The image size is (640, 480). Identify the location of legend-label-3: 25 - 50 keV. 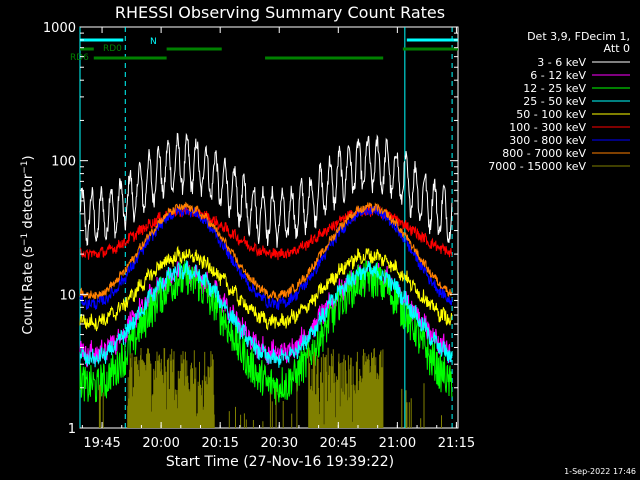
(554, 101).